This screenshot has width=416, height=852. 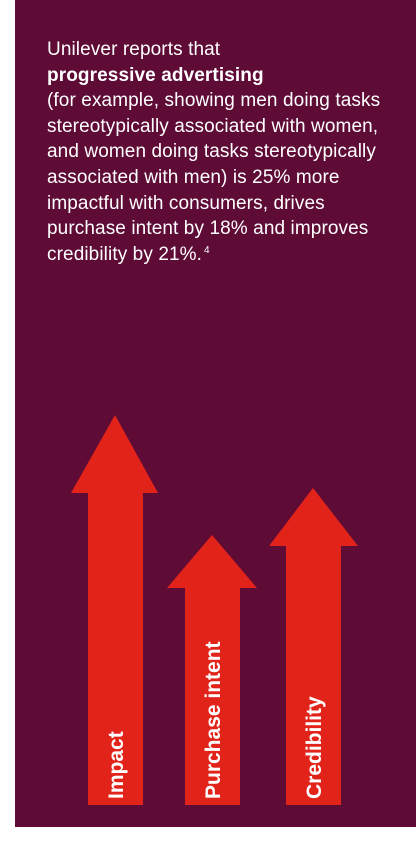 What do you see at coordinates (213, 720) in the screenshot?
I see `purchase-intent-label: Purchase intent` at bounding box center [213, 720].